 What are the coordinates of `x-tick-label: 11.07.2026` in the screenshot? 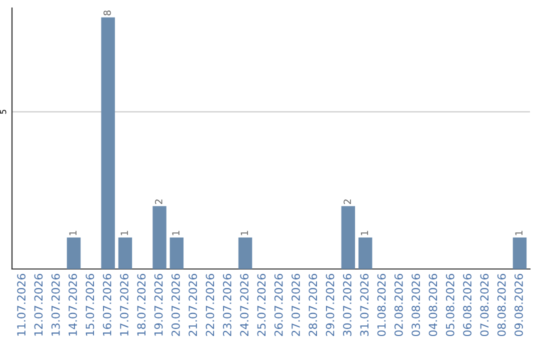 It's located at (21, 305).